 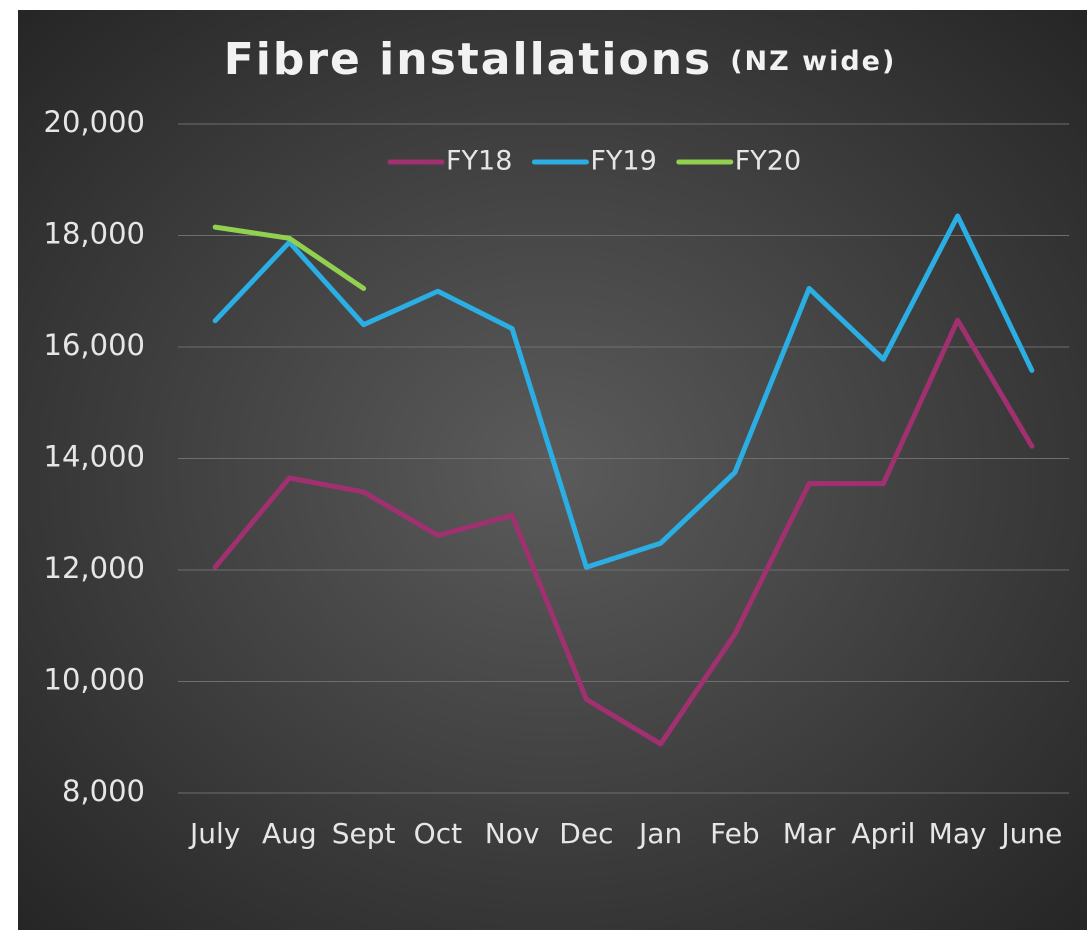 What do you see at coordinates (468, 59) in the screenshot?
I see `chart-title: Fibre installations` at bounding box center [468, 59].